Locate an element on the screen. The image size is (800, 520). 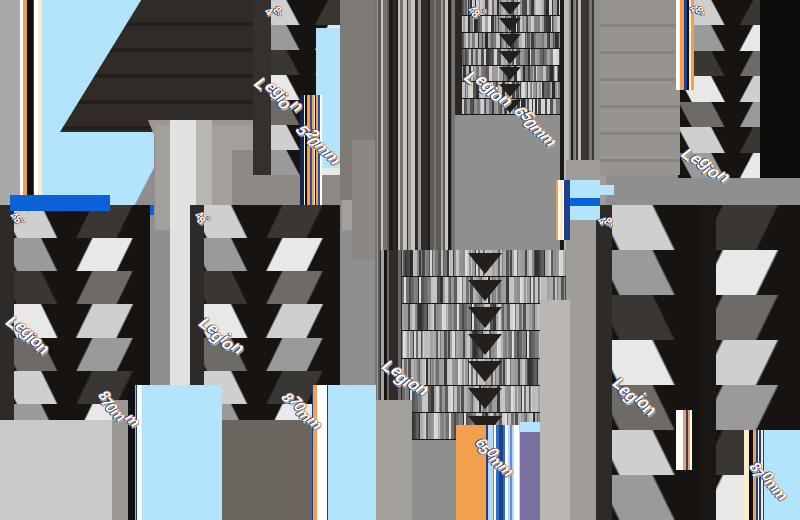
grey-col-right-b is located at coordinates (555, 410).